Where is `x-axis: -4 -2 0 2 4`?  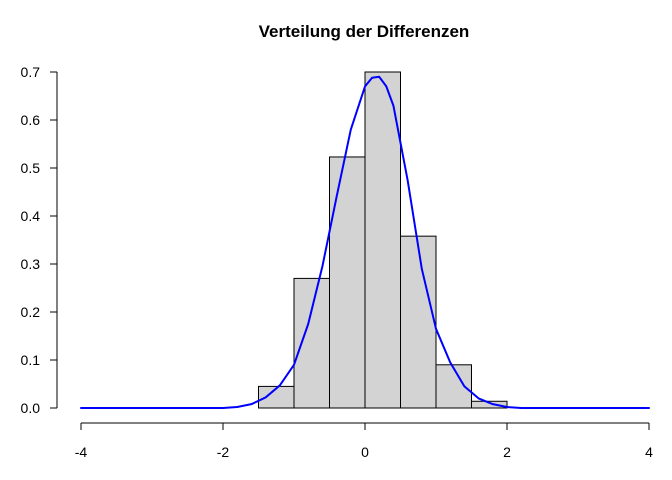 x-axis: -4 -2 0 2 4 is located at coordinates (364, 441).